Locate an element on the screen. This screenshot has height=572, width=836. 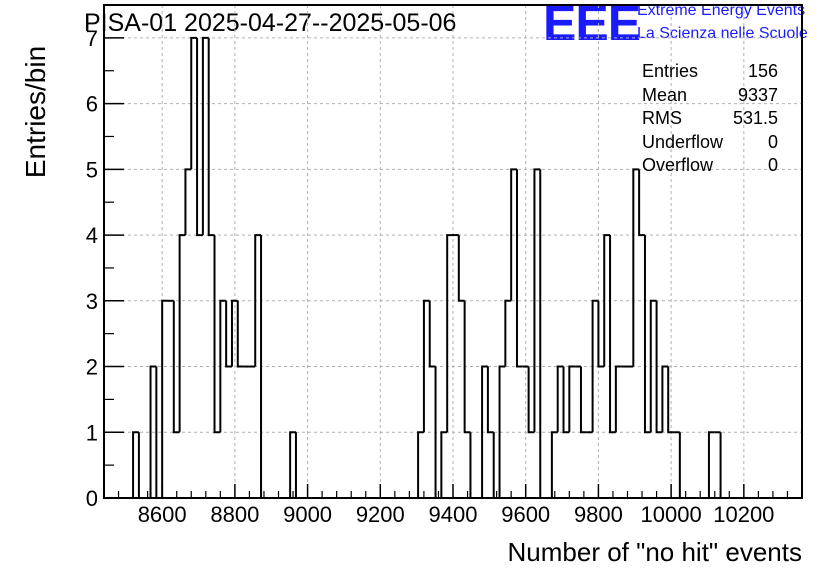
y-axis-label: Entries/bin is located at coordinates (35, 112).